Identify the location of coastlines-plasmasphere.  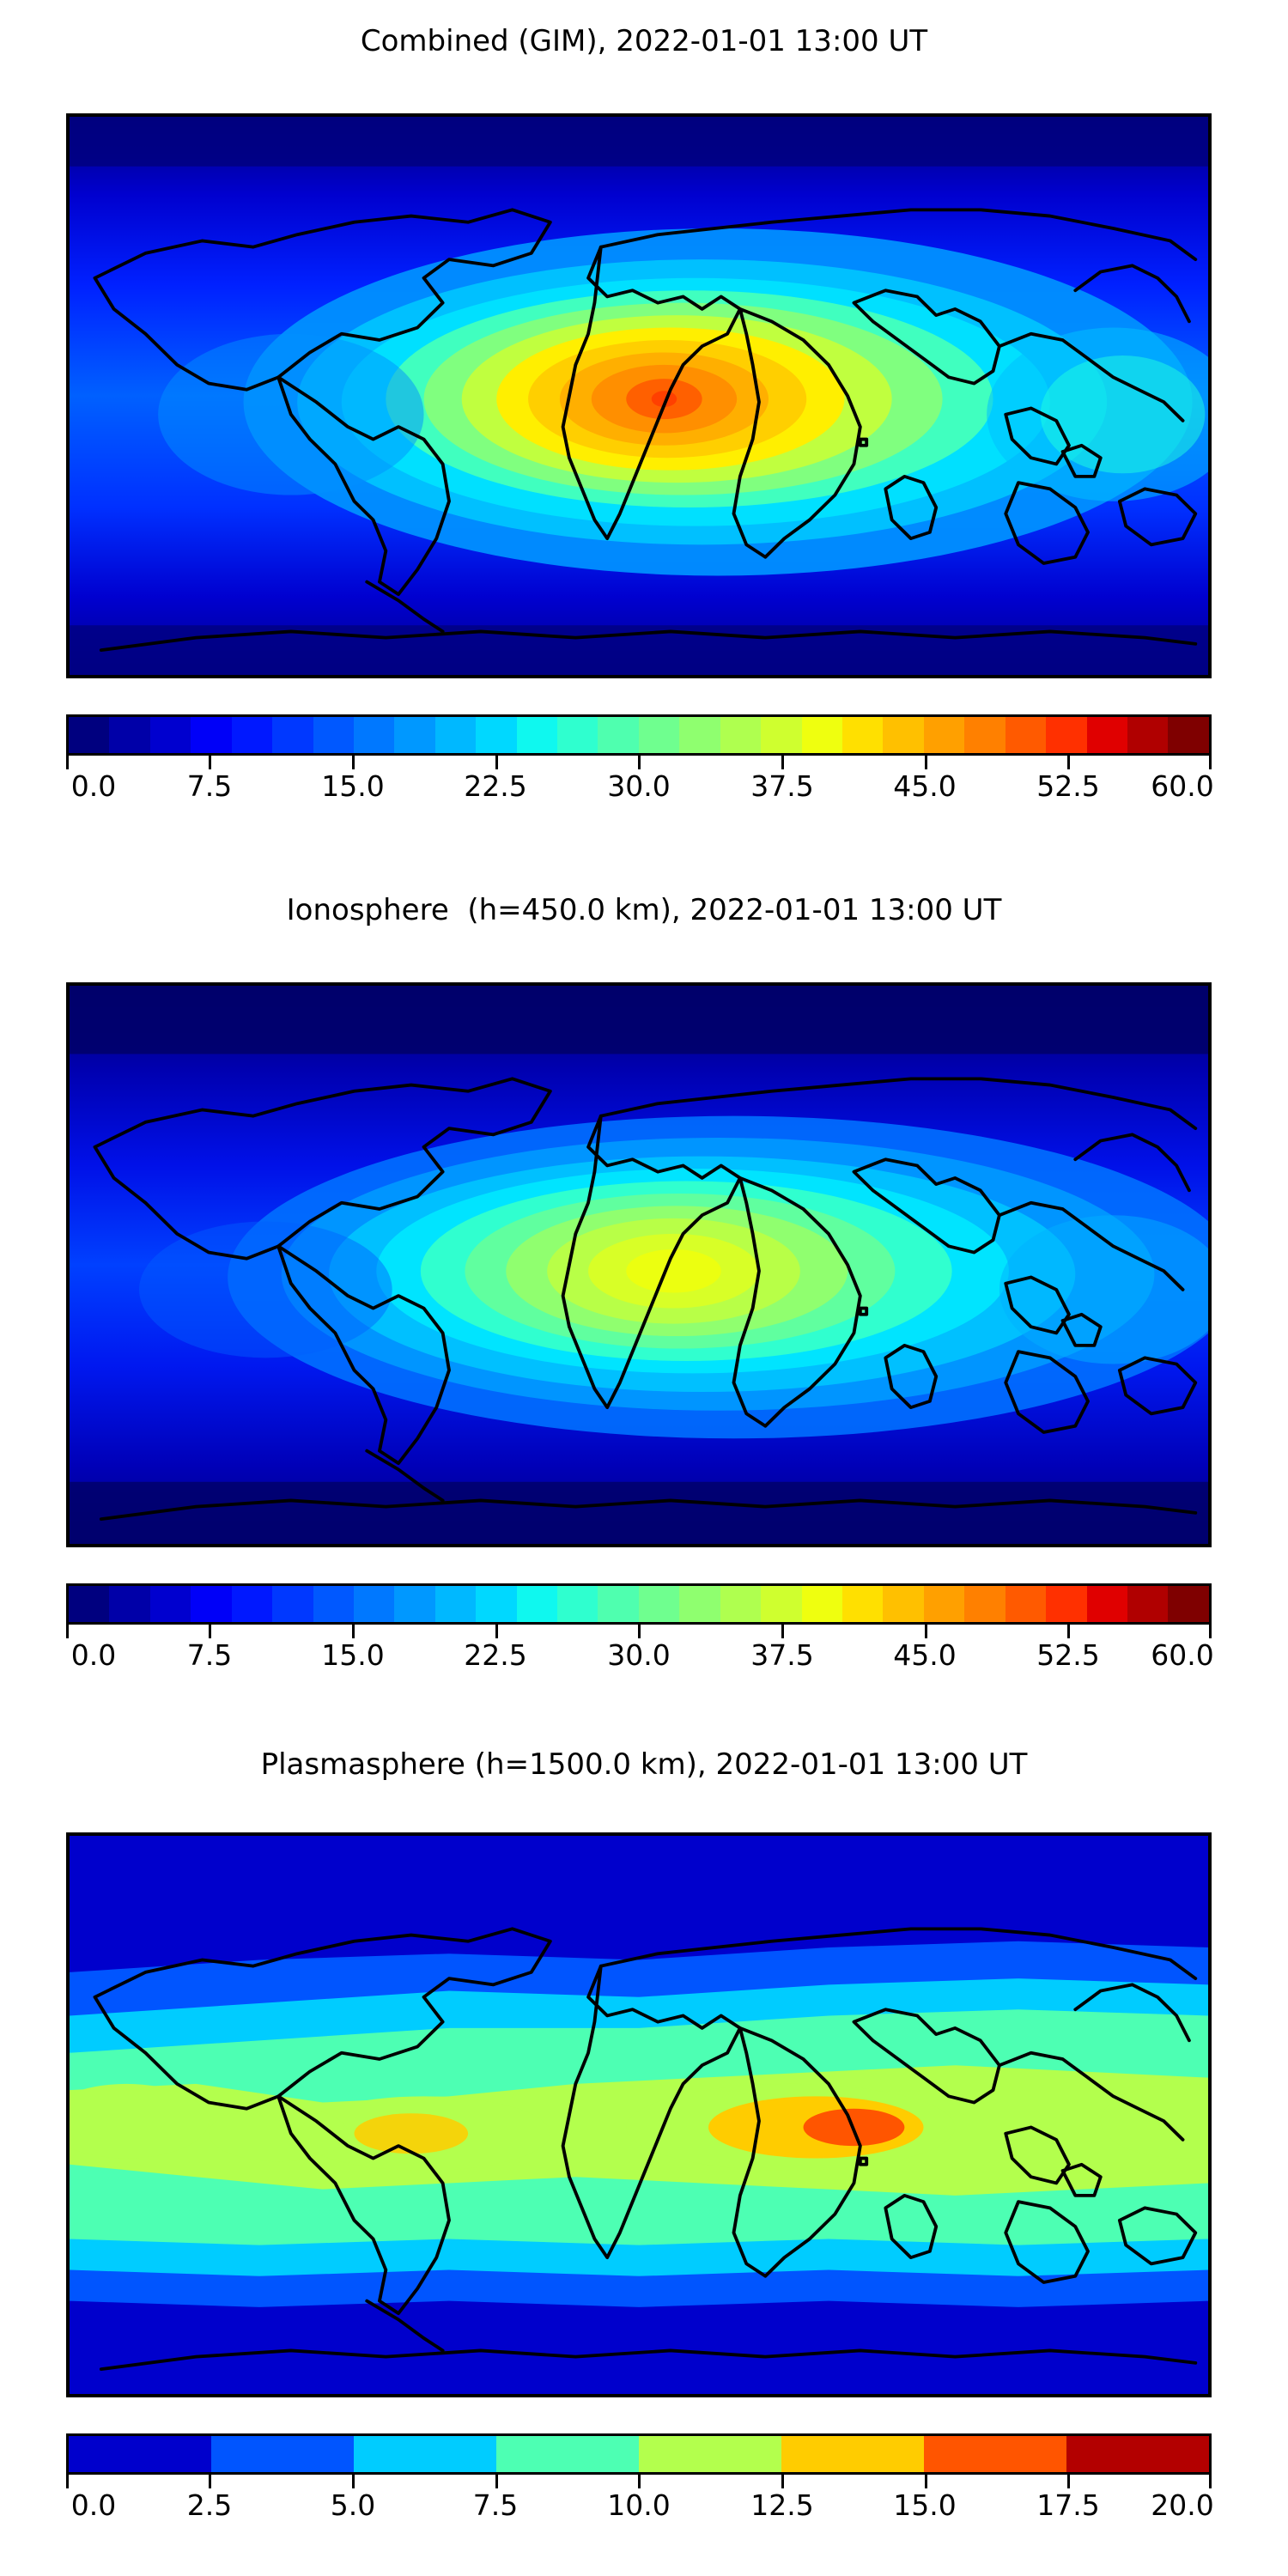
(645, 2149).